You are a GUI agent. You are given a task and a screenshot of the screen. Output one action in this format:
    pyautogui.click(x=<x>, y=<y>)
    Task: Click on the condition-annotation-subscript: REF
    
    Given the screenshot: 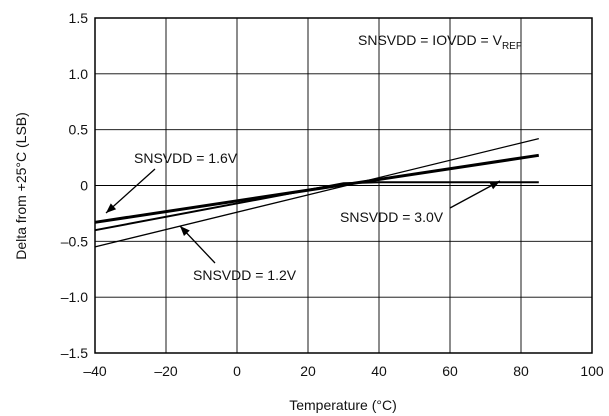 What is the action you would take?
    pyautogui.click(x=512, y=46)
    